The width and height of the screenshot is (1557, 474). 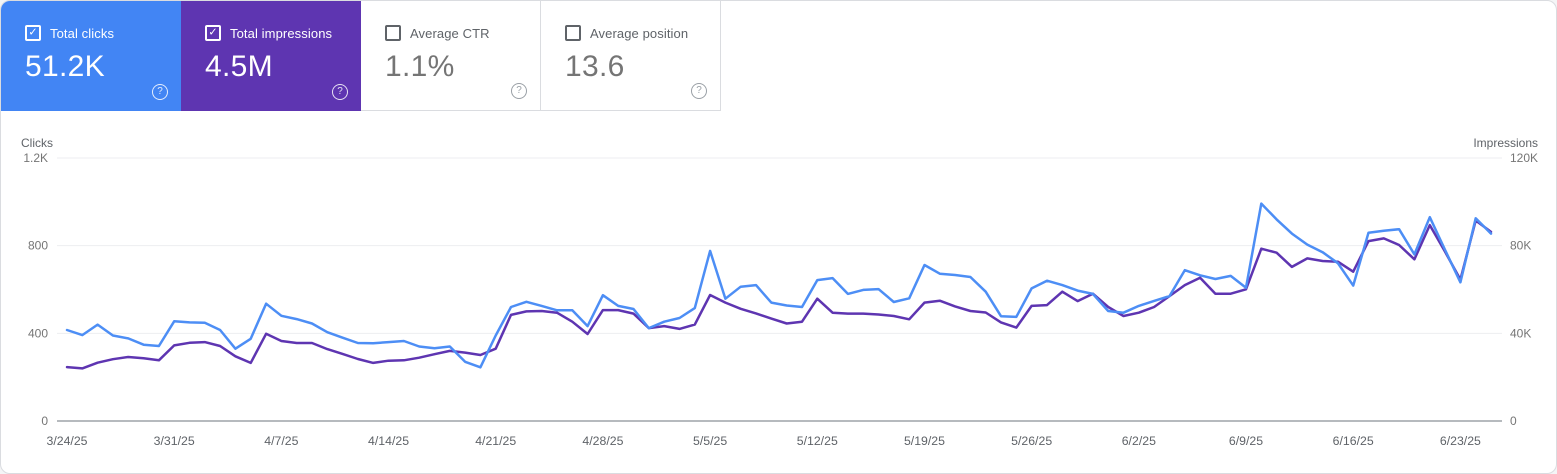 I want to click on svg-text: 400, so click(x=38, y=333).